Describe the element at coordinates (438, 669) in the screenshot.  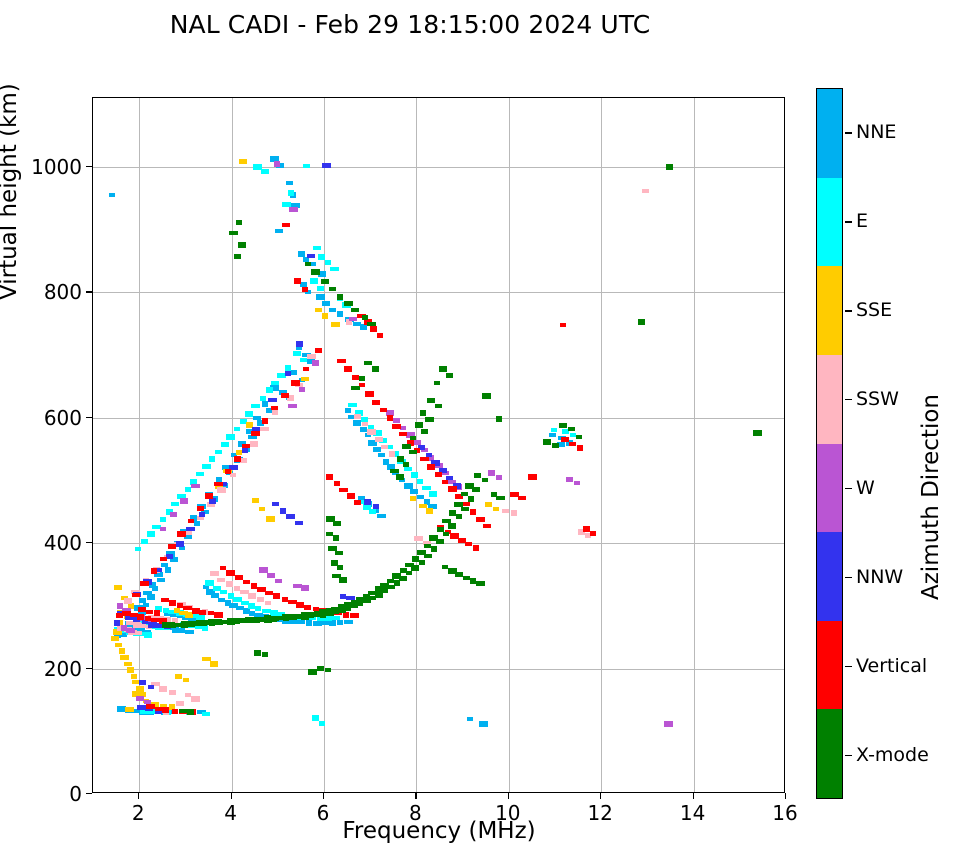
I see `gridline-horizontal` at that location.